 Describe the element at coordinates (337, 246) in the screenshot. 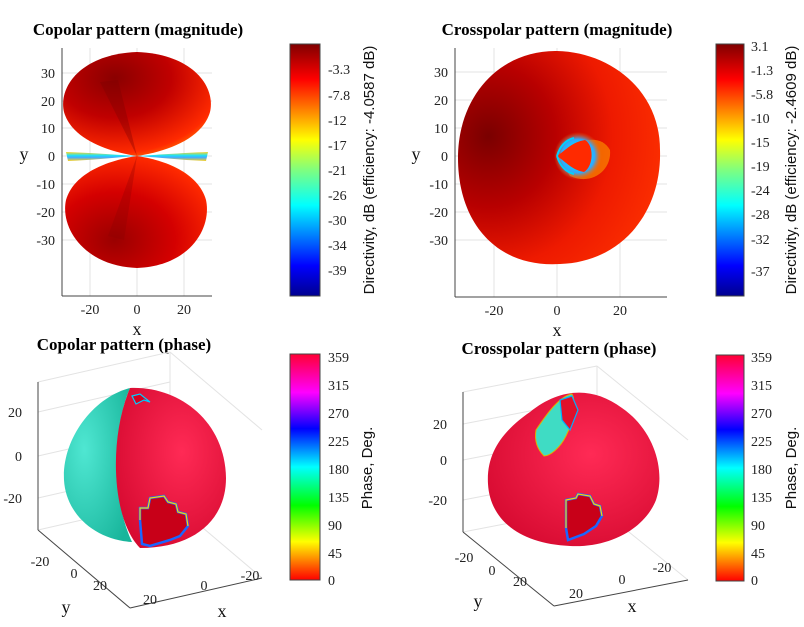

I see `colorbar-tick-label: -34` at that location.